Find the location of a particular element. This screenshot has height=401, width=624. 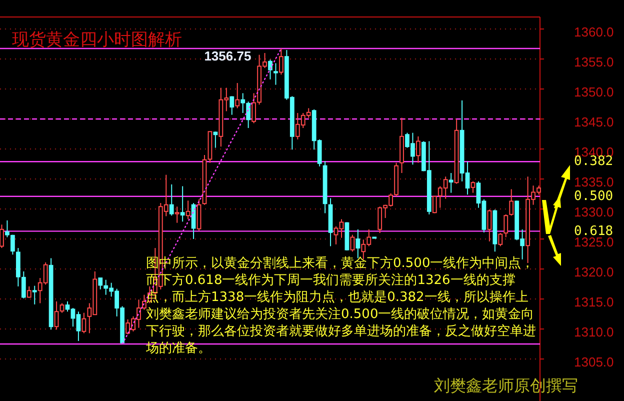

y-tick-label: 1320.0 is located at coordinates (594, 272).